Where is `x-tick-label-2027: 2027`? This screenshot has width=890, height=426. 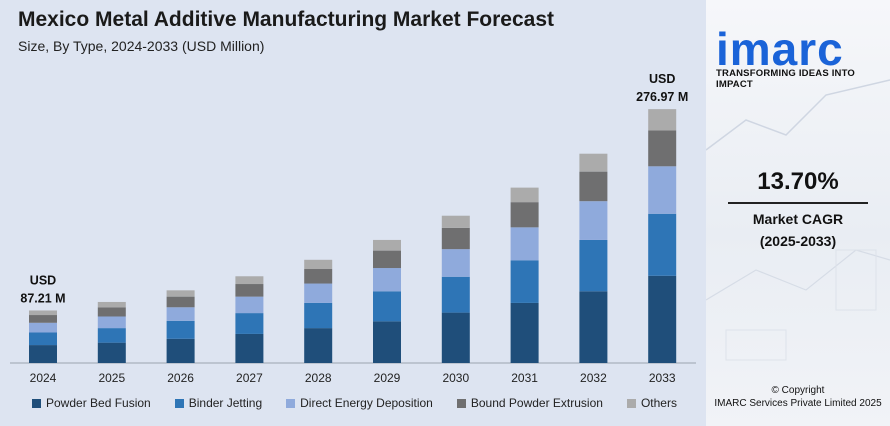 x-tick-label-2027: 2027 is located at coordinates (249, 378).